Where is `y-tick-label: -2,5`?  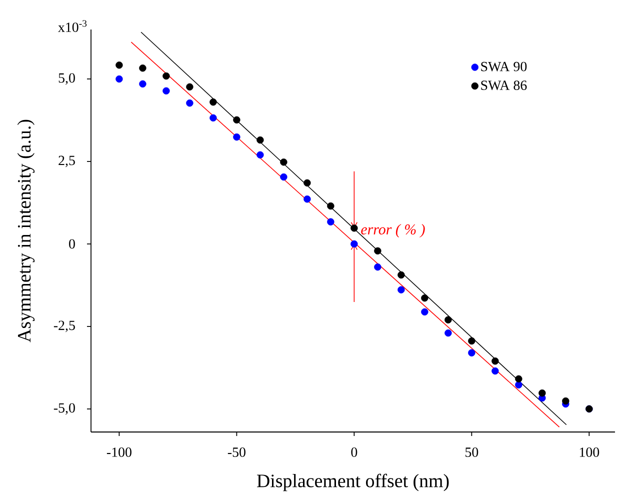
y-tick-label: -2,5 is located at coordinates (64, 326).